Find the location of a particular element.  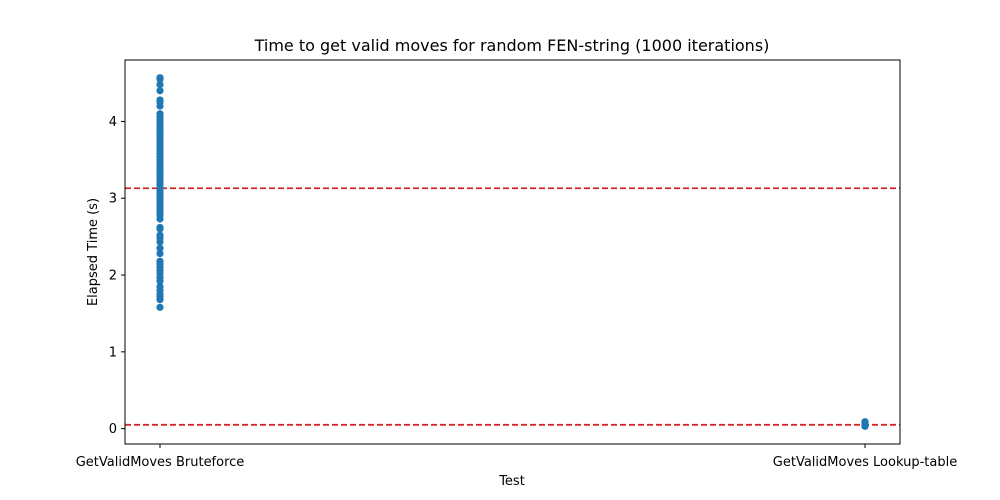

y-axis-label: Elapsed Time (s) is located at coordinates (93, 252).